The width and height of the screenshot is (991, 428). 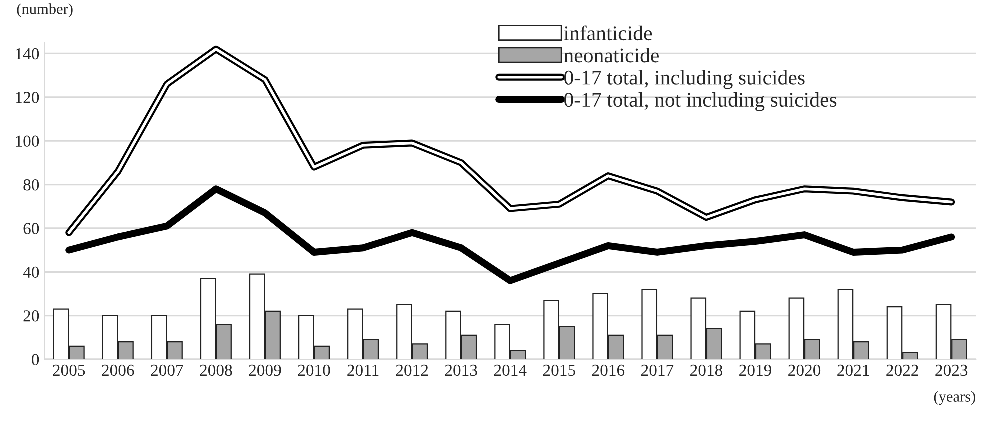 I want to click on x-tick-label: 2011, so click(x=363, y=370).